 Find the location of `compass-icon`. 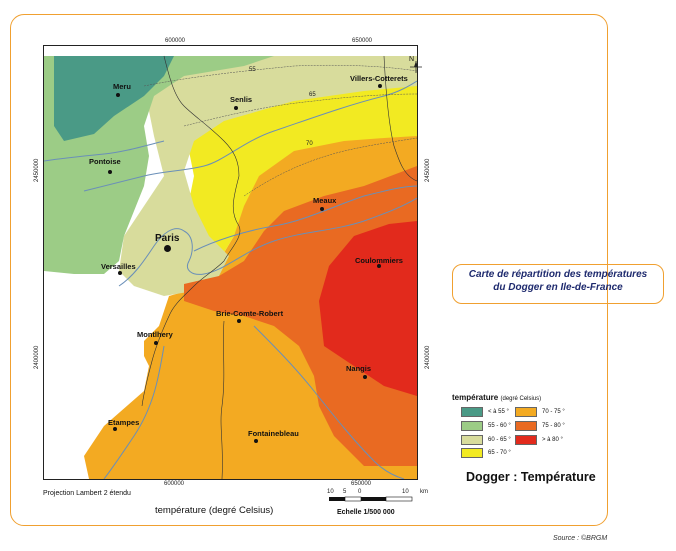

compass-icon is located at coordinates (416, 67).